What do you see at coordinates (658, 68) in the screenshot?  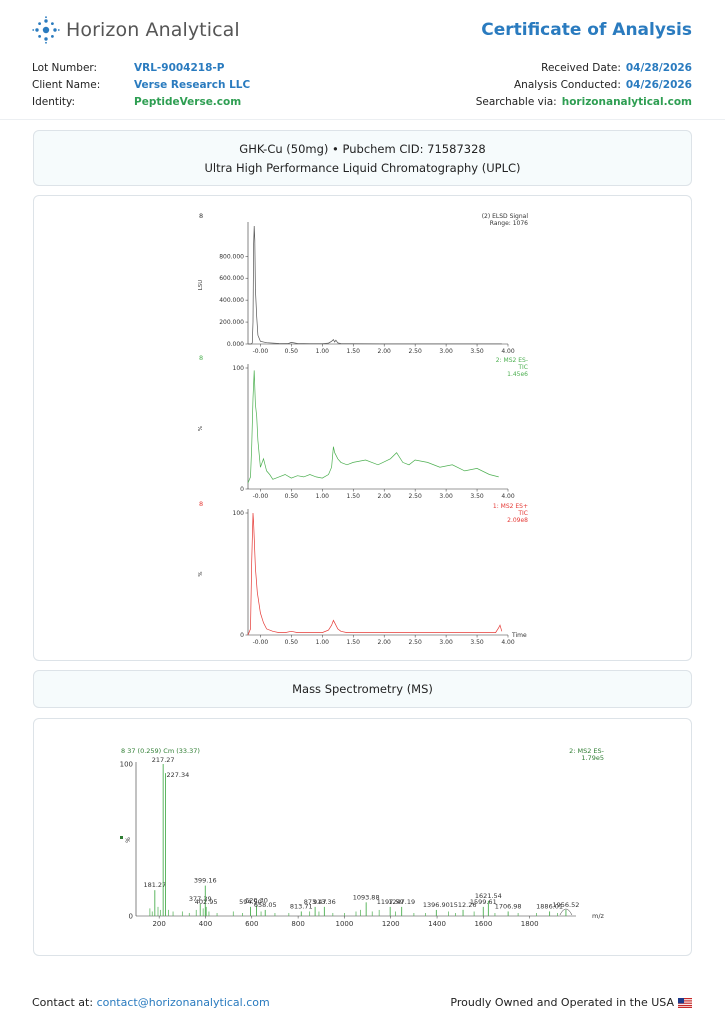 I see `received-date-value: 04/28/2026` at bounding box center [658, 68].